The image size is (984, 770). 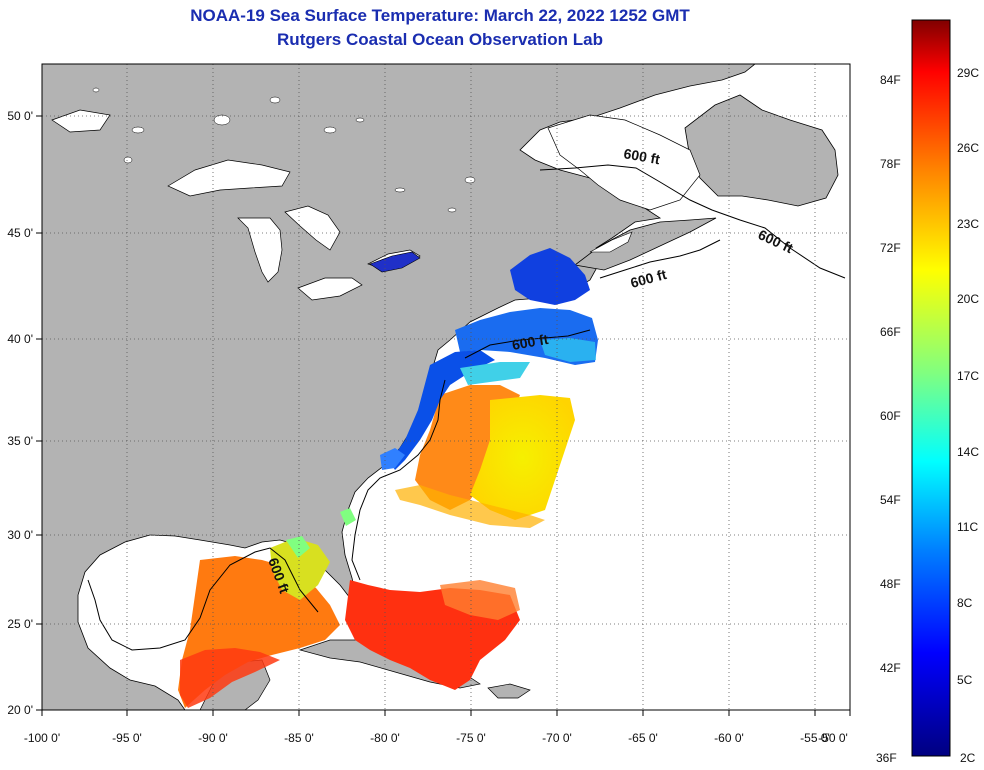 I want to click on colorbar-c-label: 2C, so click(x=968, y=758).